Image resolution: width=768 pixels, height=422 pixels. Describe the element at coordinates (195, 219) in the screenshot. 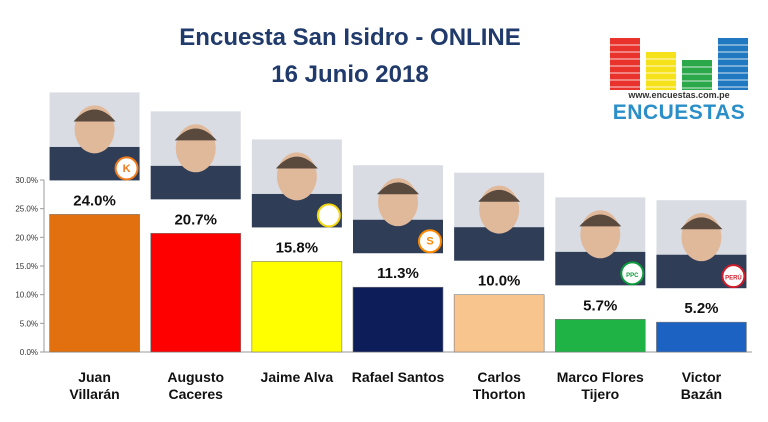

I see `data-label: 20.7%` at that location.